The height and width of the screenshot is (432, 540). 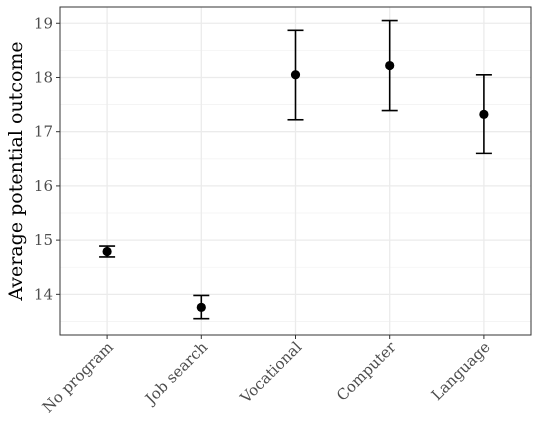 What do you see at coordinates (43, 294) in the screenshot?
I see `y-tick-label: 14` at bounding box center [43, 294].